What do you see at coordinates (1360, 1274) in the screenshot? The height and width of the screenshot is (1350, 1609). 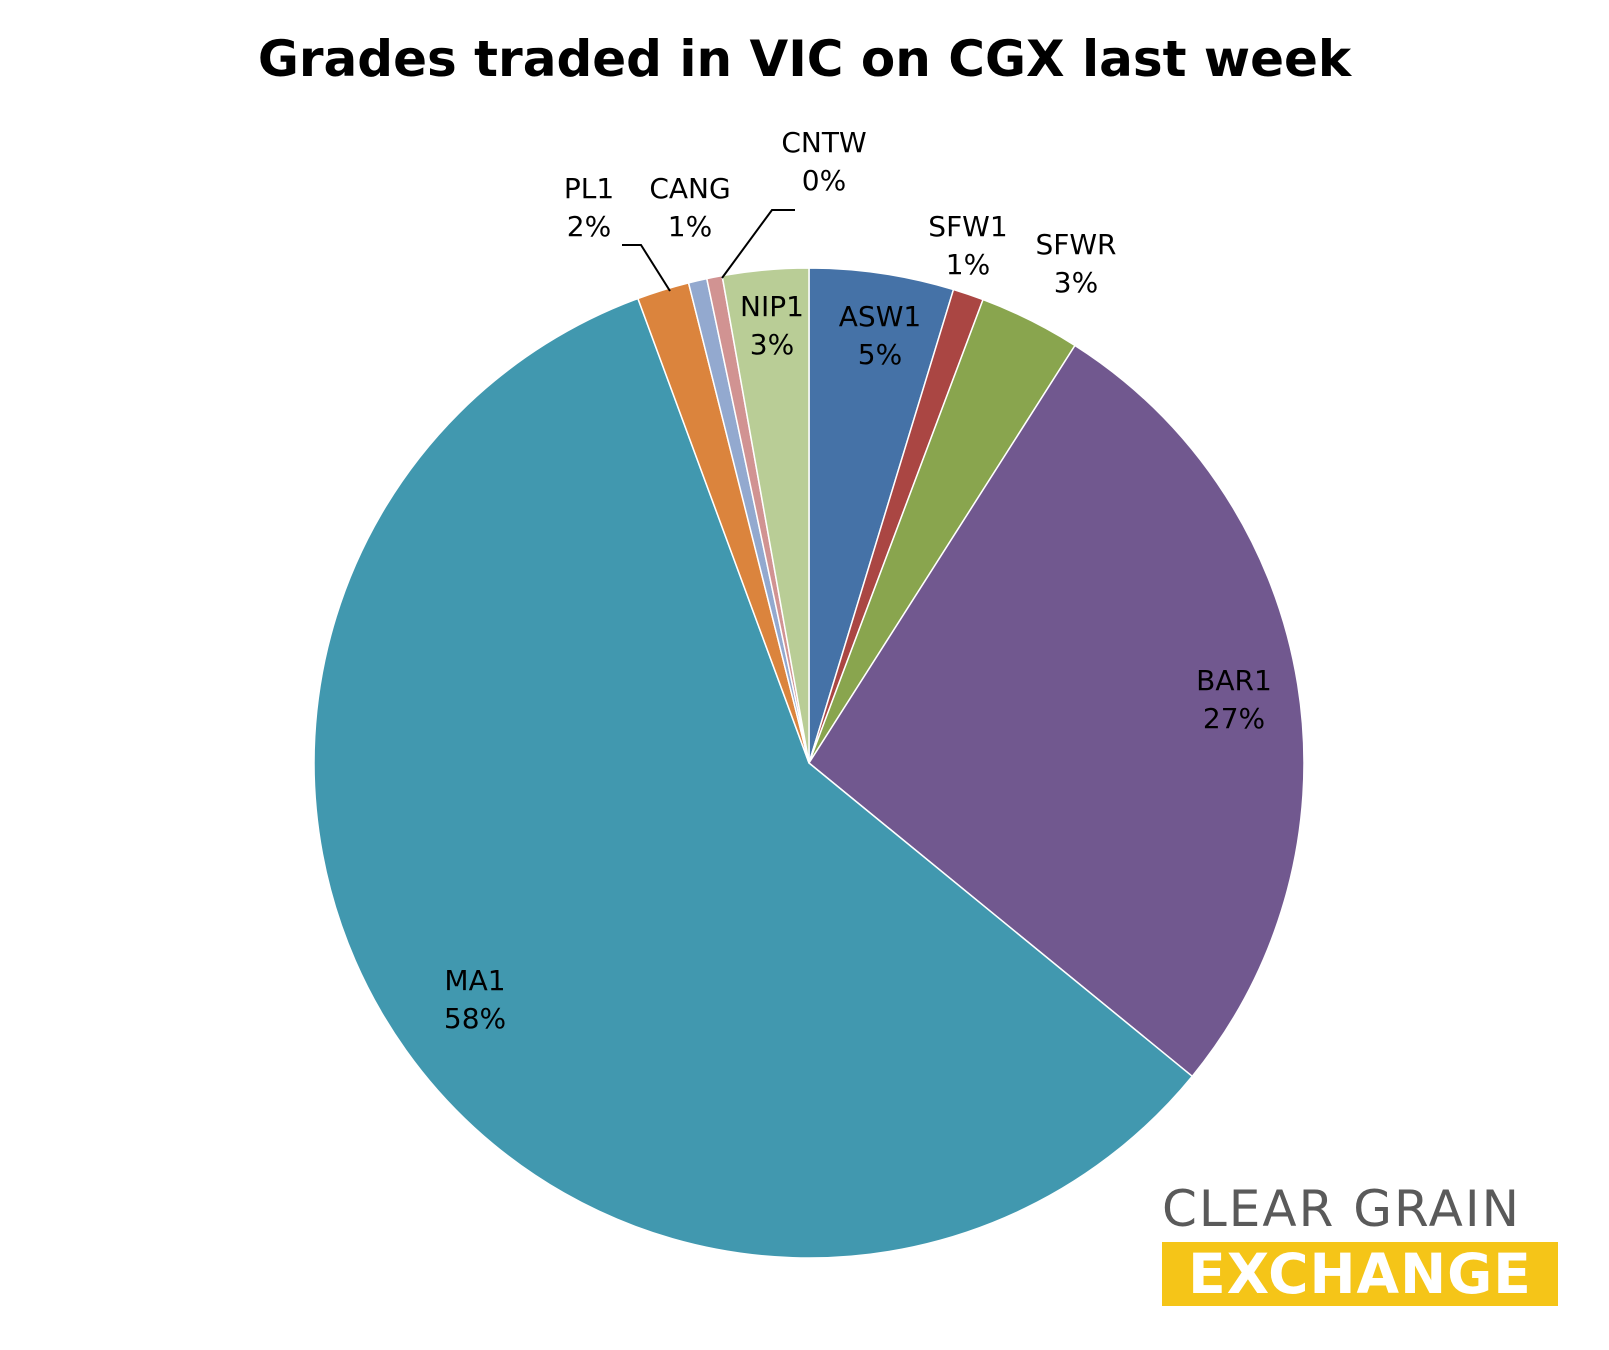 I see `logo-text-exchange: EXCHANGE` at bounding box center [1360, 1274].